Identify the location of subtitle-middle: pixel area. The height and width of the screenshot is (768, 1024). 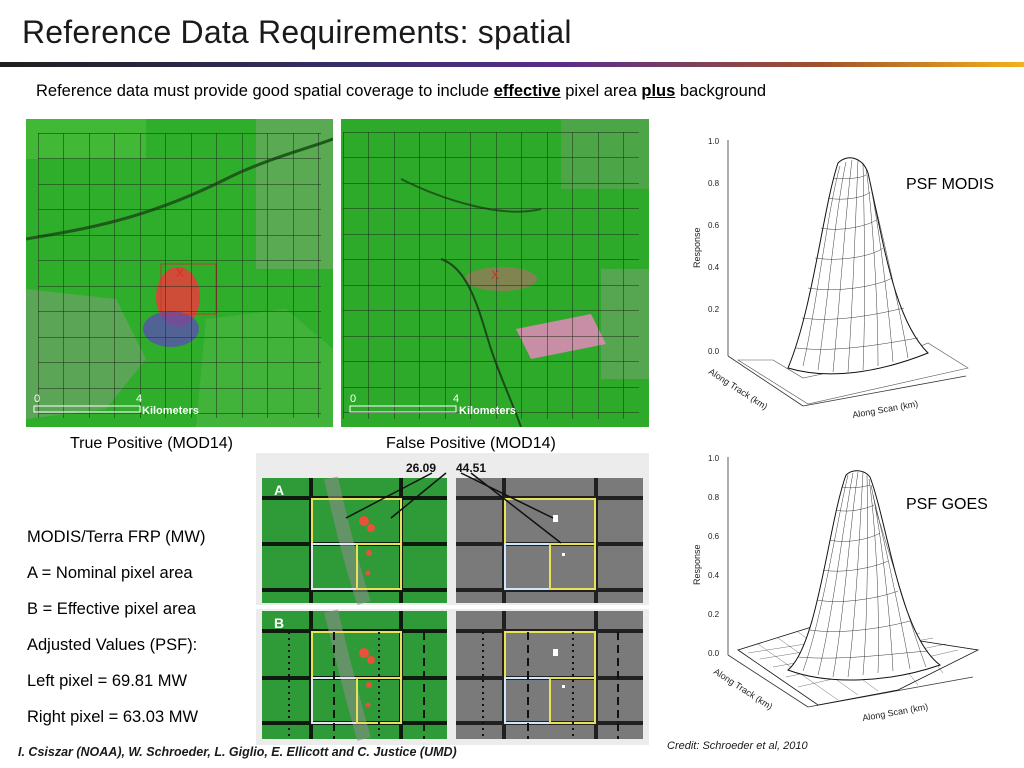
(601, 91).